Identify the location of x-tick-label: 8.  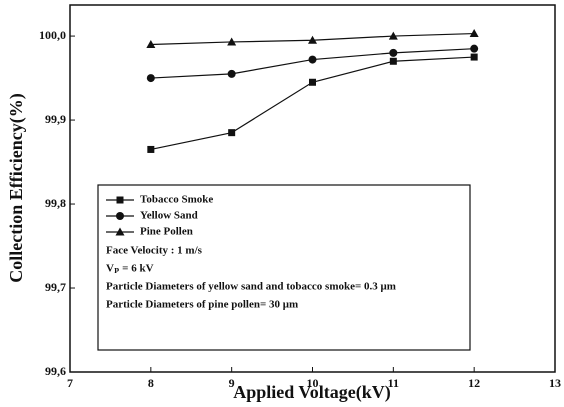
(151, 383).